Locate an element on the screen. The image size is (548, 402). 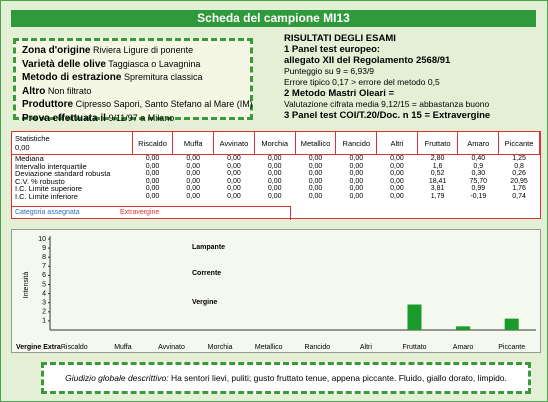
info-row: Prova effettuata il 9/11/97 a Milano is located at coordinates (136, 119).